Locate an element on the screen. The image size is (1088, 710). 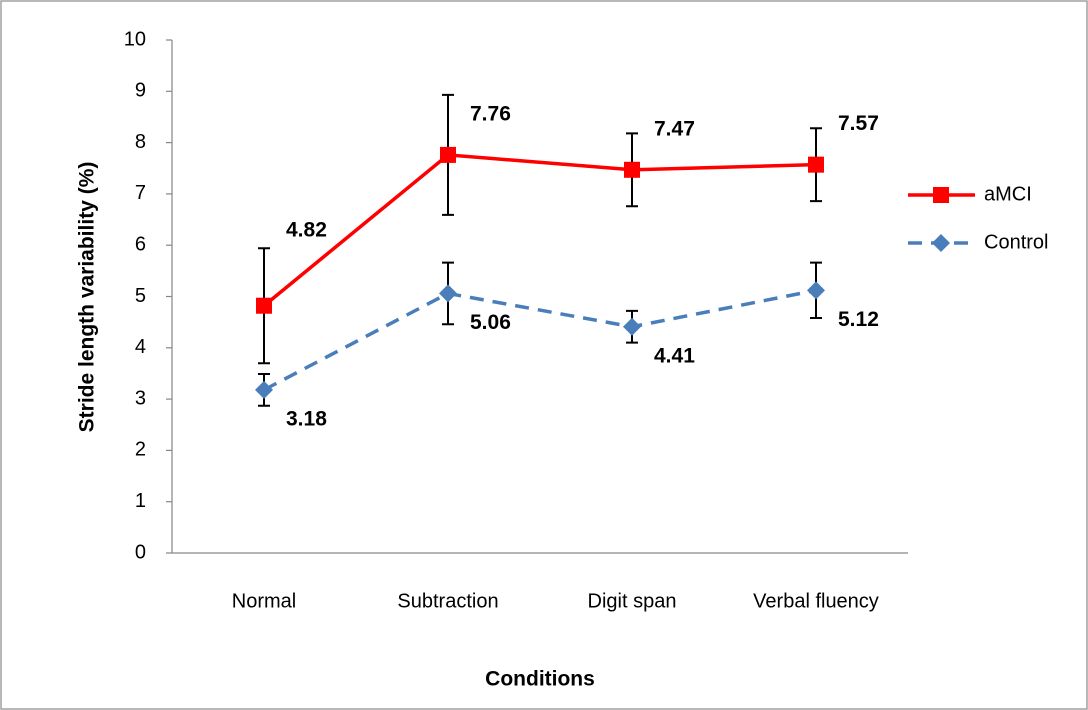
y-tick-label: 6 is located at coordinates (140, 244).